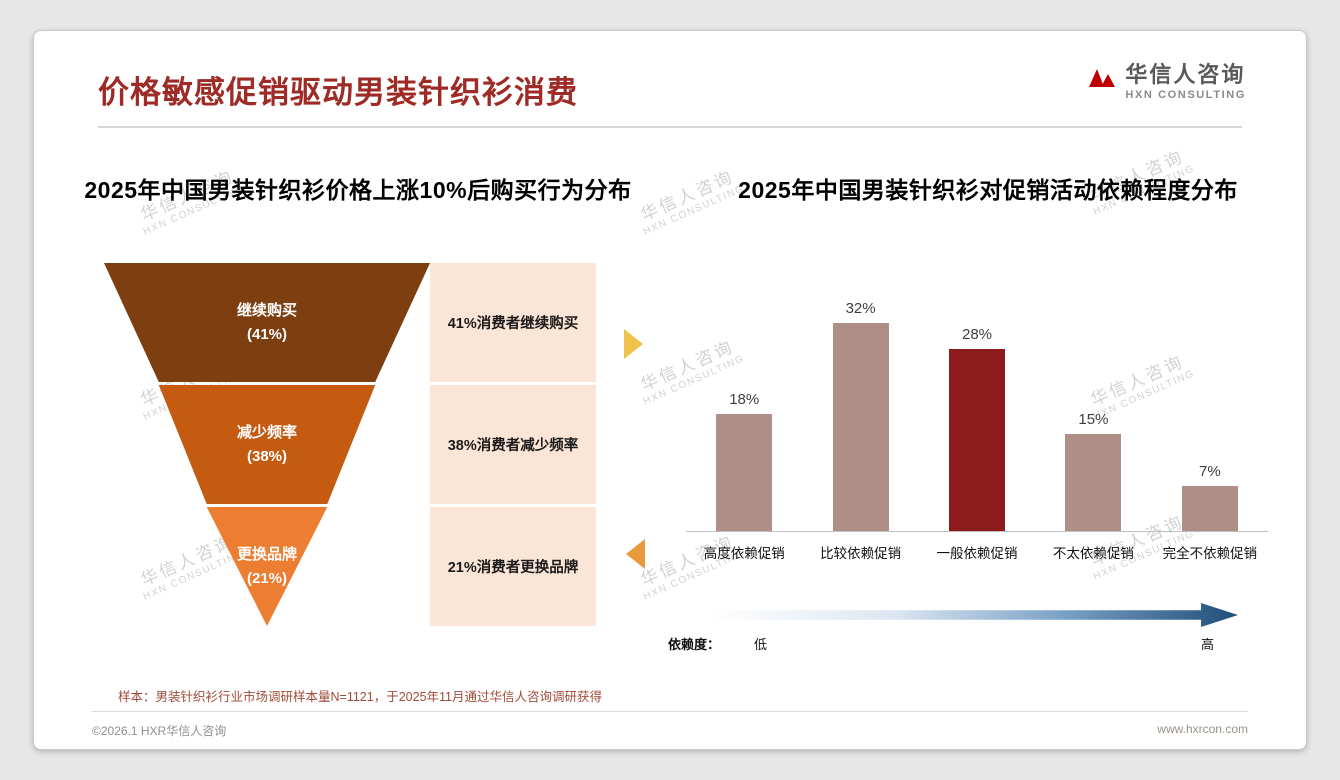 The width and height of the screenshot is (1340, 780). Describe the element at coordinates (159, 731) in the screenshot. I see `copyright-text: ©2026.1 HXR华信人咨询` at that location.